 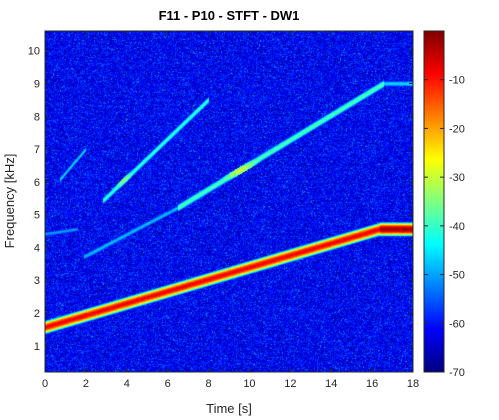 I want to click on colorbar-gradient, so click(x=434, y=201).